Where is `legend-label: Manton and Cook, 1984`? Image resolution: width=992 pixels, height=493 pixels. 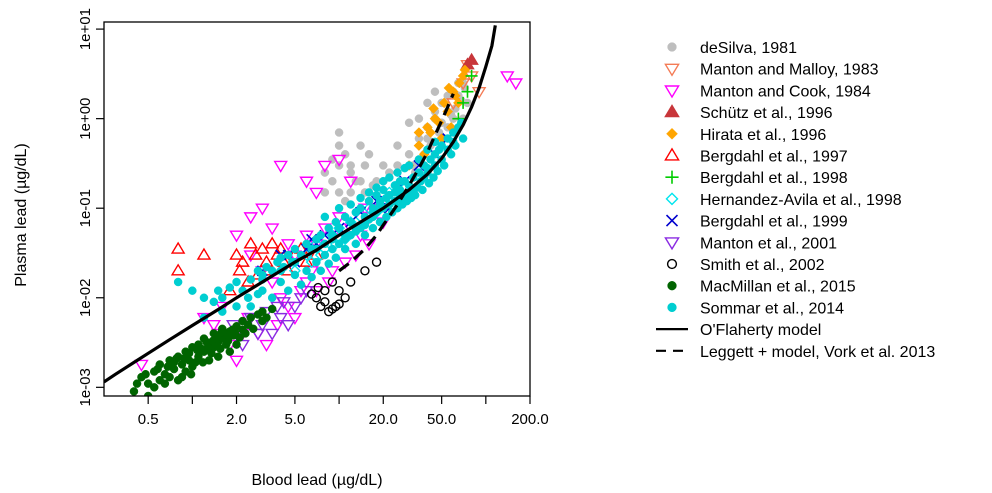 legend-label: Manton and Cook, 1984 is located at coordinates (785, 91).